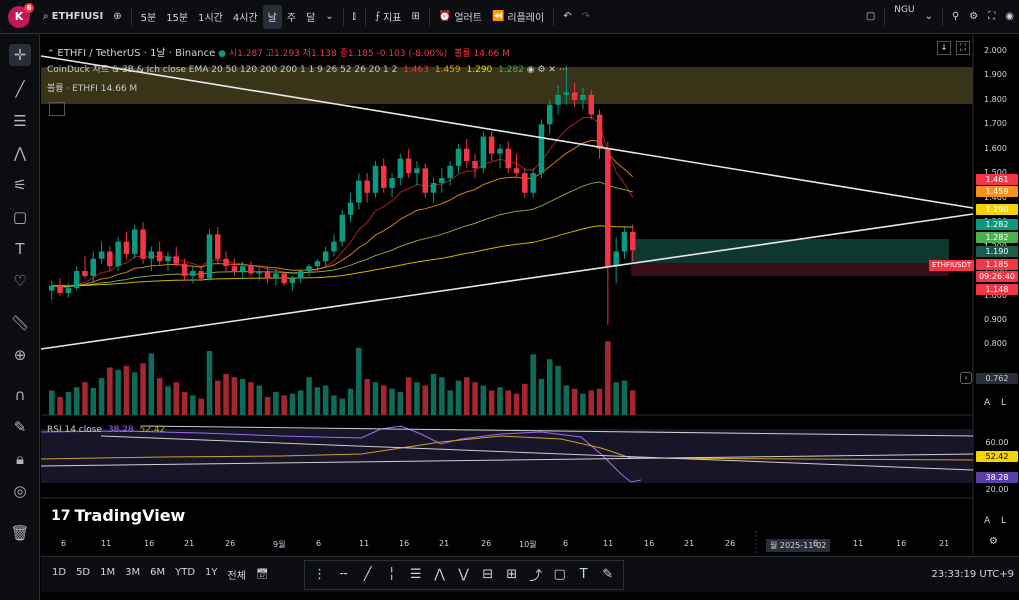  I want to click on trendline-tool: ╱, so click(20, 89).